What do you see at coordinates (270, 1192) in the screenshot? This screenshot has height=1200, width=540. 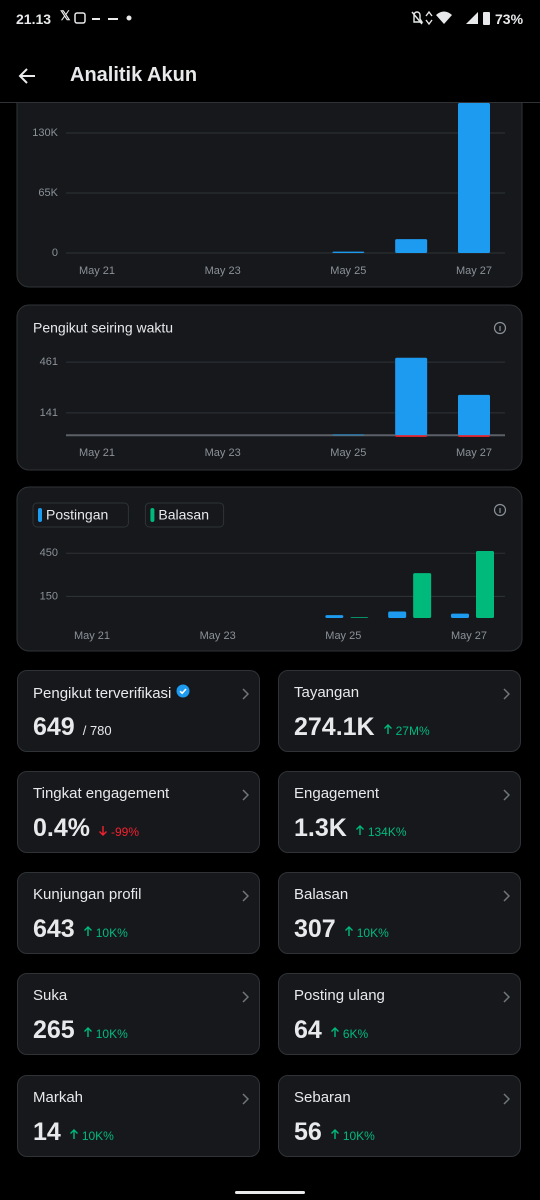 I see `home-indicator` at bounding box center [270, 1192].